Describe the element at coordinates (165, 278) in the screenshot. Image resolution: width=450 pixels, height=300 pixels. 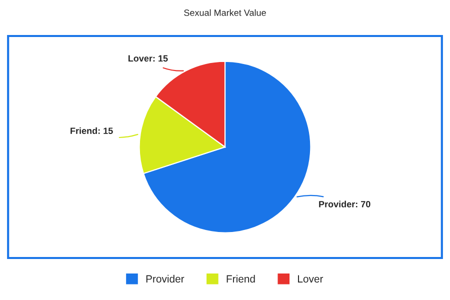
I see `legend-label: Provider` at that location.